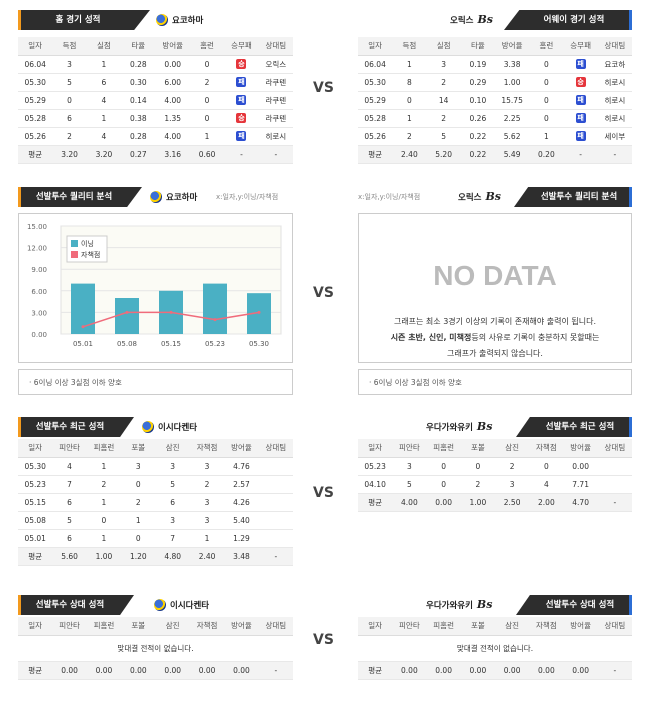 This screenshot has width=650, height=711. I want to click on average-cell: 1.00, so click(104, 556).